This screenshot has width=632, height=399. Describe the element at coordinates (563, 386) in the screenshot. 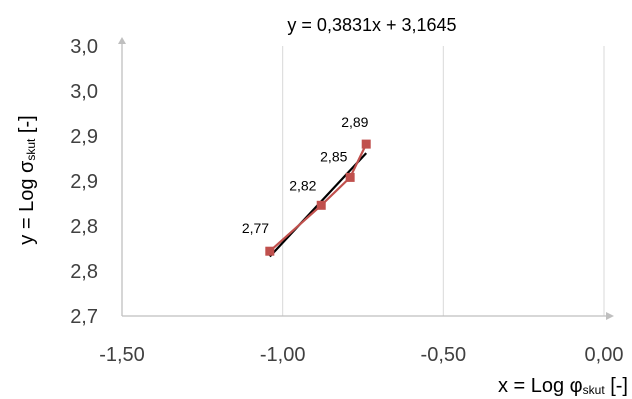

I see `x-axis-label: x = Log φskut [-]` at that location.